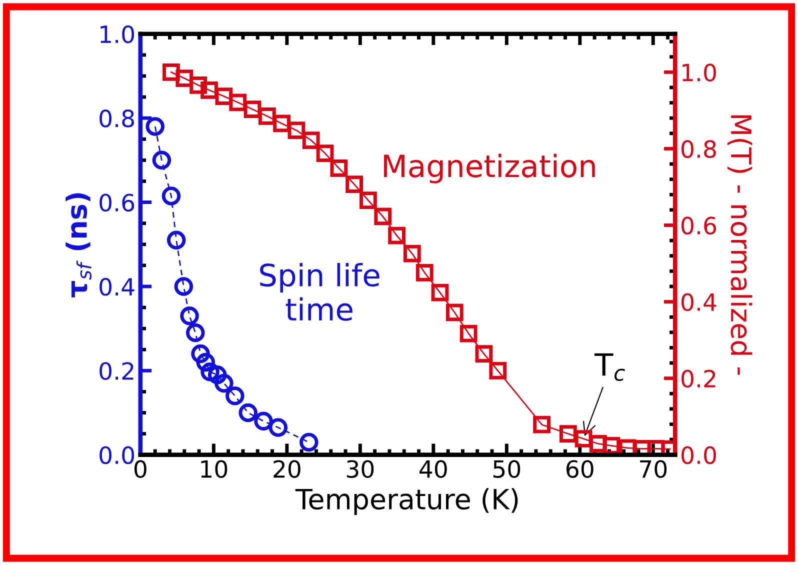 The width and height of the screenshot is (798, 565). Describe the element at coordinates (360, 469) in the screenshot. I see `x-tick-label: 30` at that location.